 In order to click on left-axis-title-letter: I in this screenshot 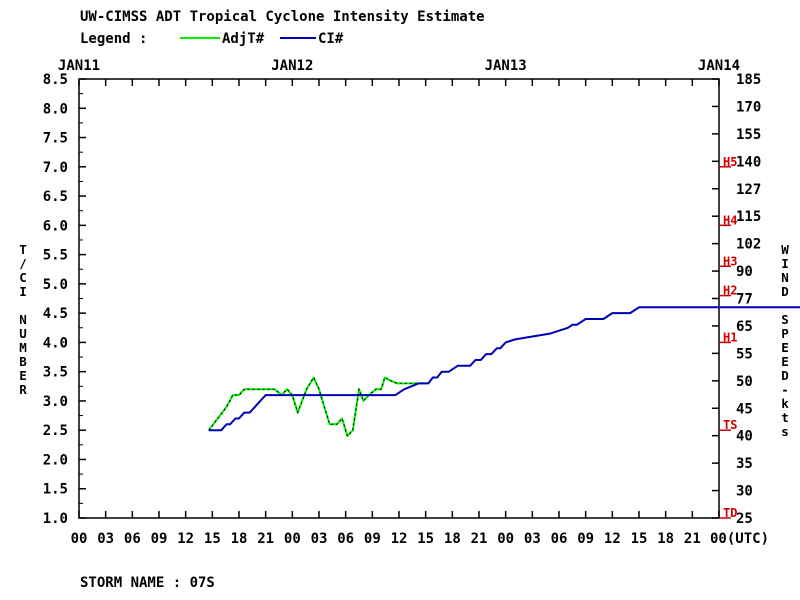, I will do `click(23, 291)`.